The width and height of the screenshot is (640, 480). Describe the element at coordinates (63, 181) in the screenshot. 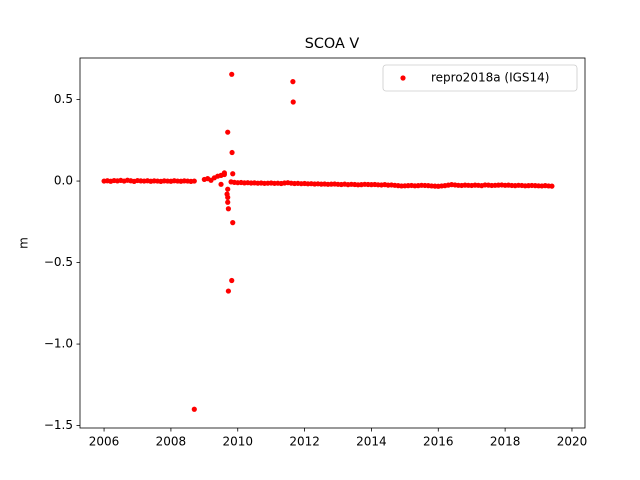

I see `y-tick-label: 0.0` at that location.